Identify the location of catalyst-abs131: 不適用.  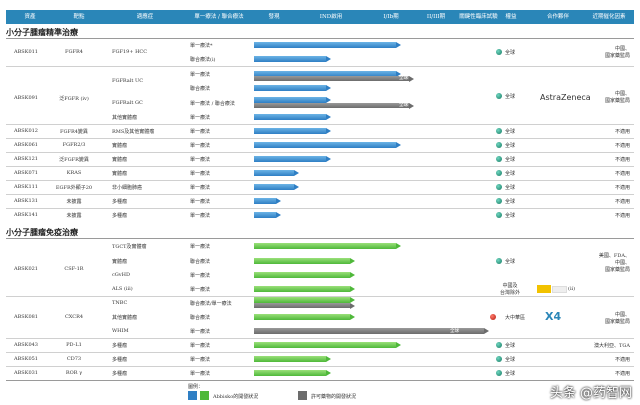
(622, 202).